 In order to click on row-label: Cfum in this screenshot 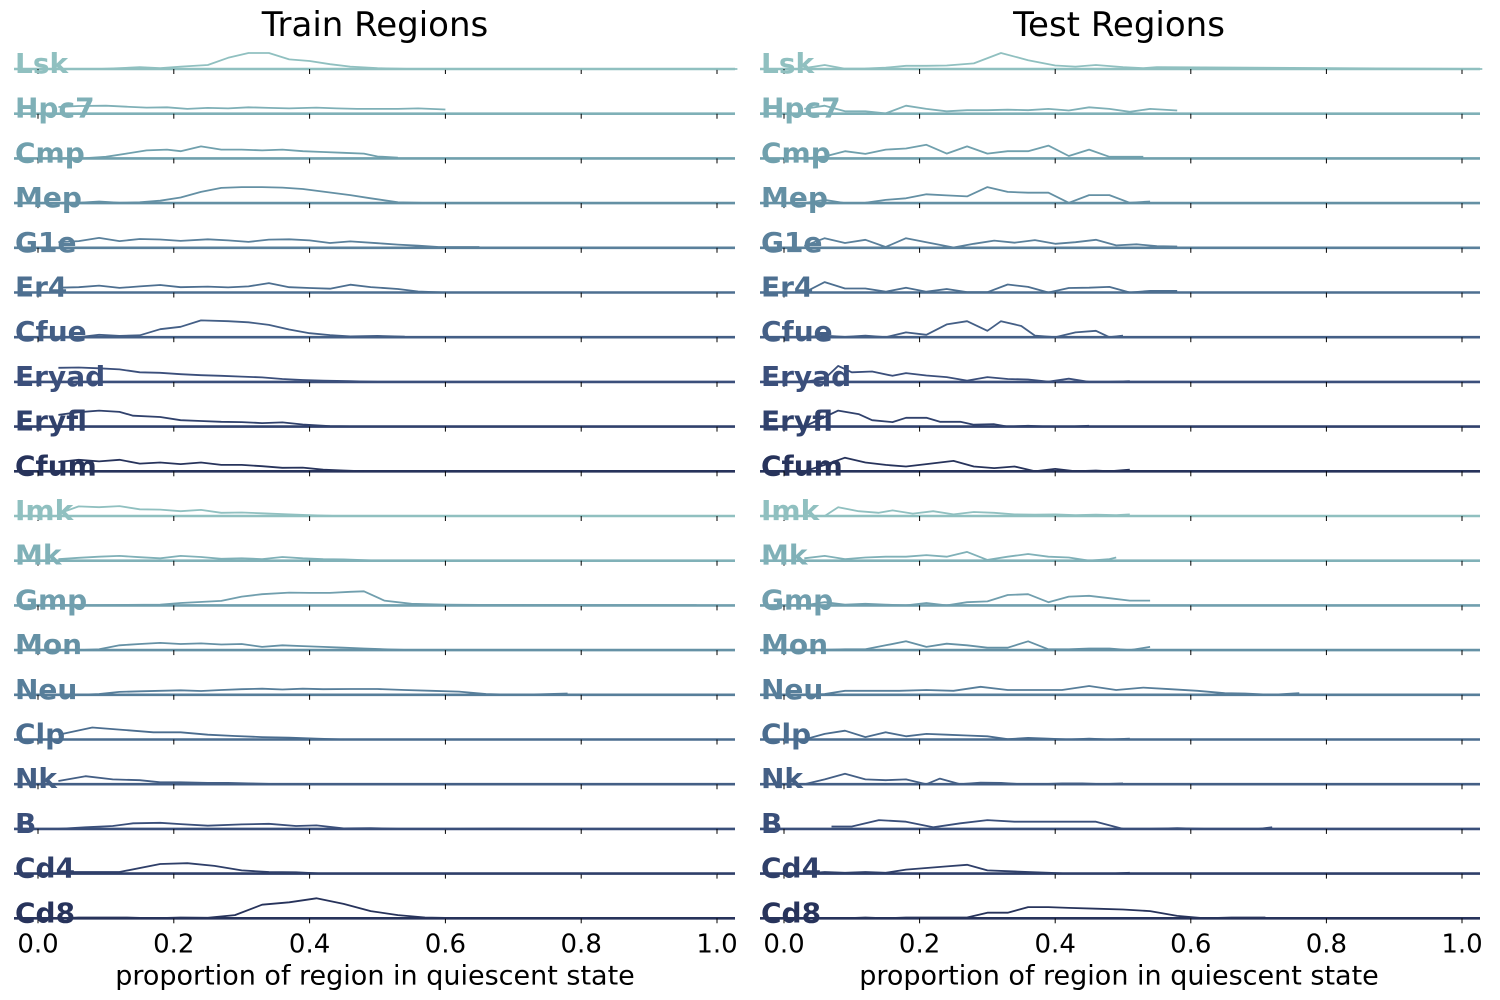, I will do `click(56, 465)`.